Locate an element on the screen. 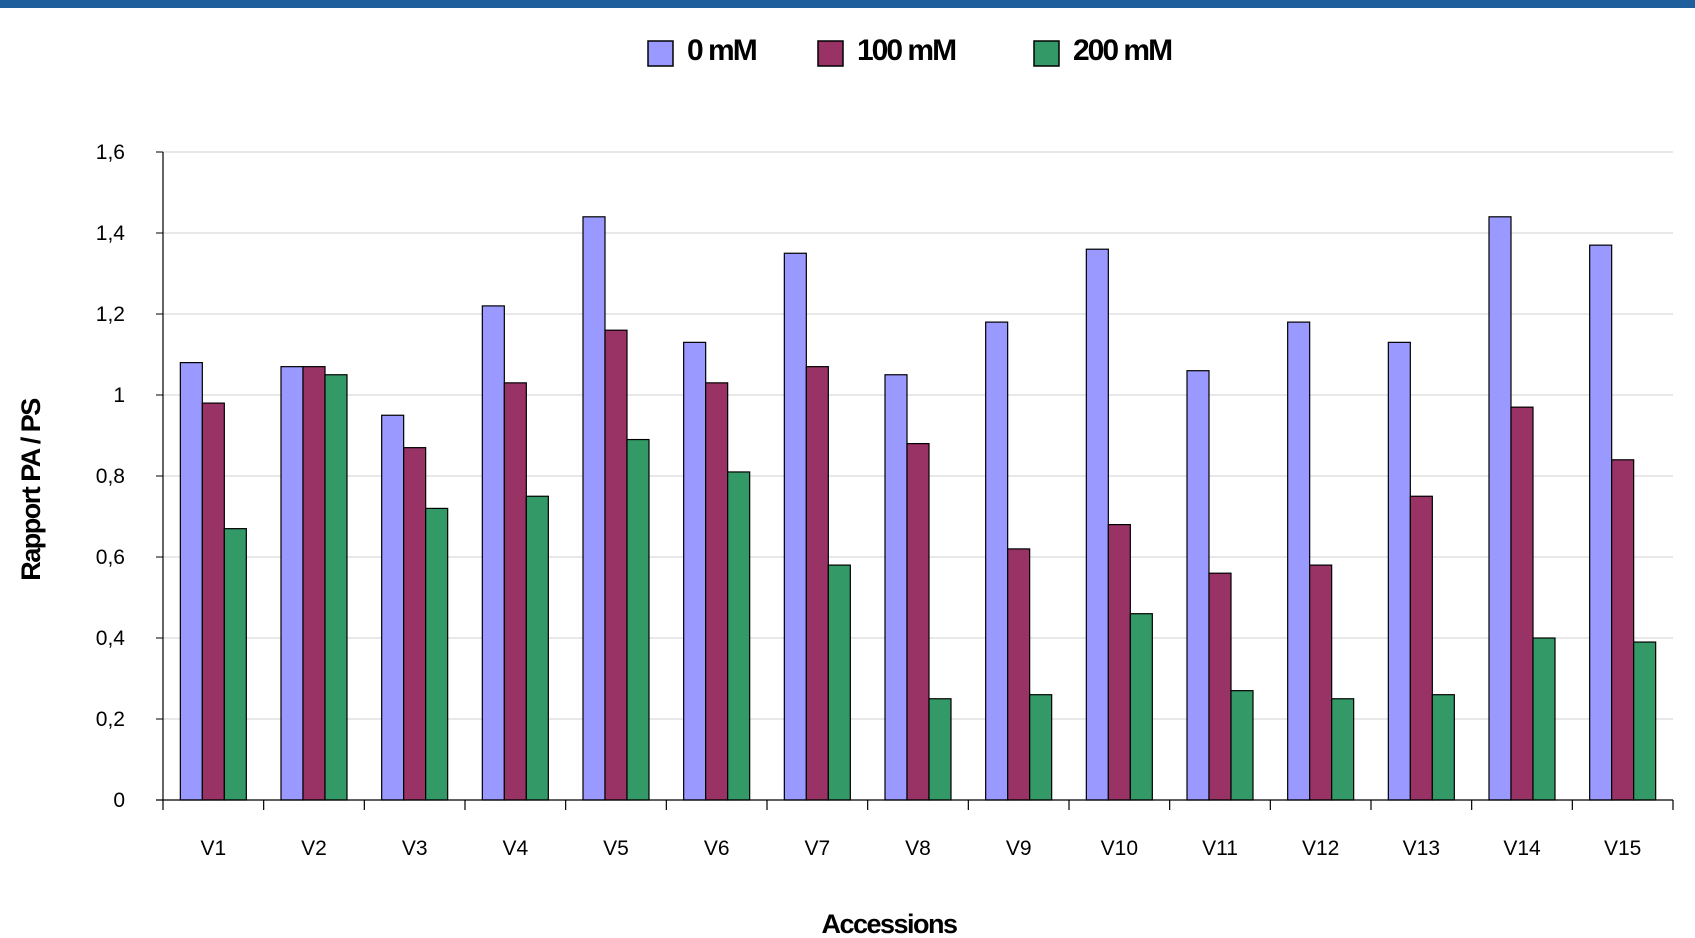  bar-V1-100mM is located at coordinates (213, 601).